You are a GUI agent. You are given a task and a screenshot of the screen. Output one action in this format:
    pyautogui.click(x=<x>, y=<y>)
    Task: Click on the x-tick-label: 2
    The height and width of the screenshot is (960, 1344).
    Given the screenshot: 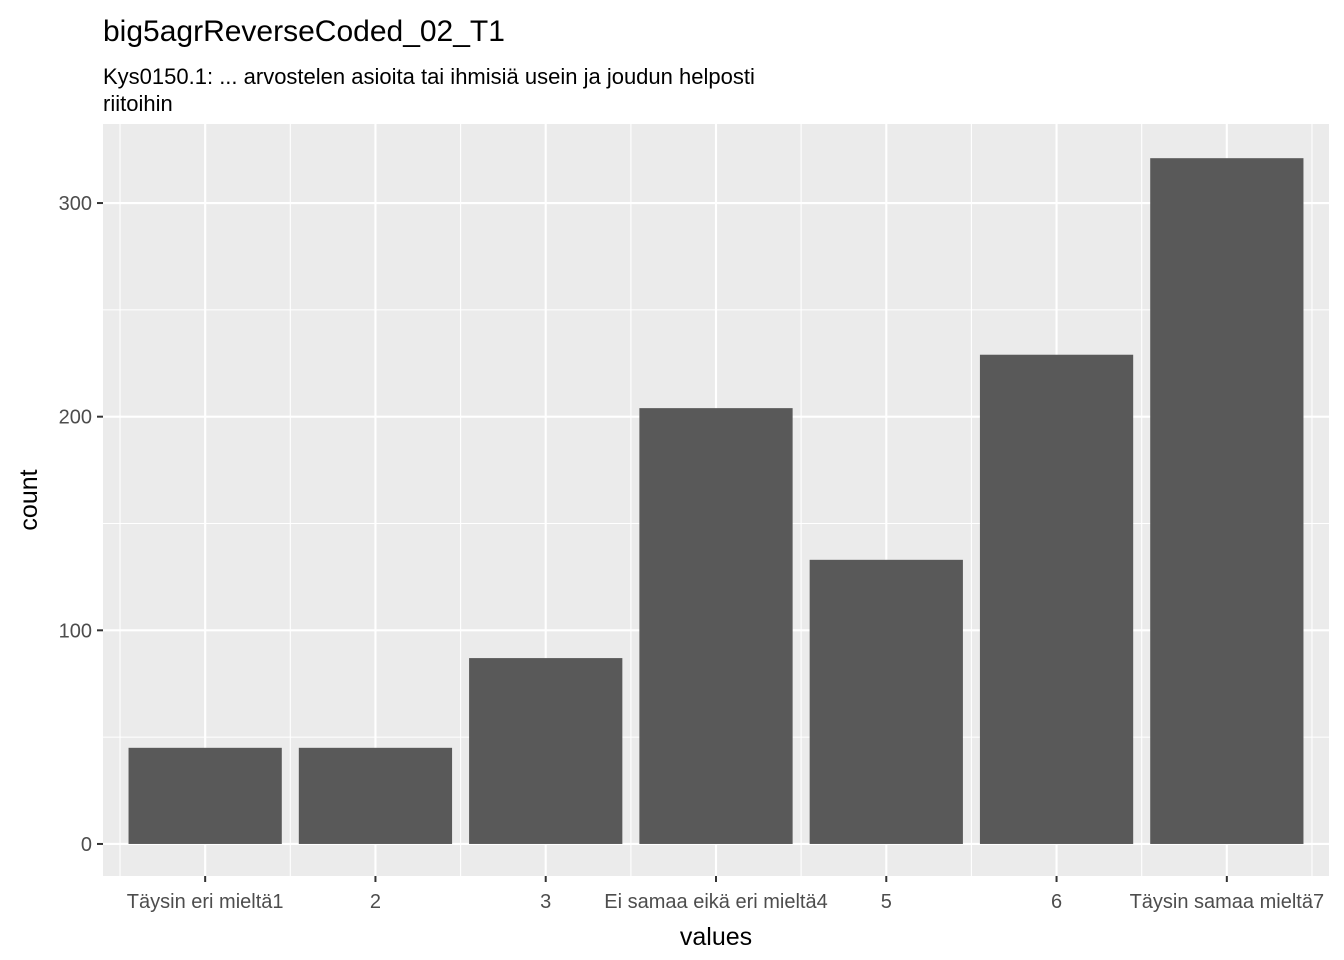 What is the action you would take?
    pyautogui.click(x=375, y=902)
    